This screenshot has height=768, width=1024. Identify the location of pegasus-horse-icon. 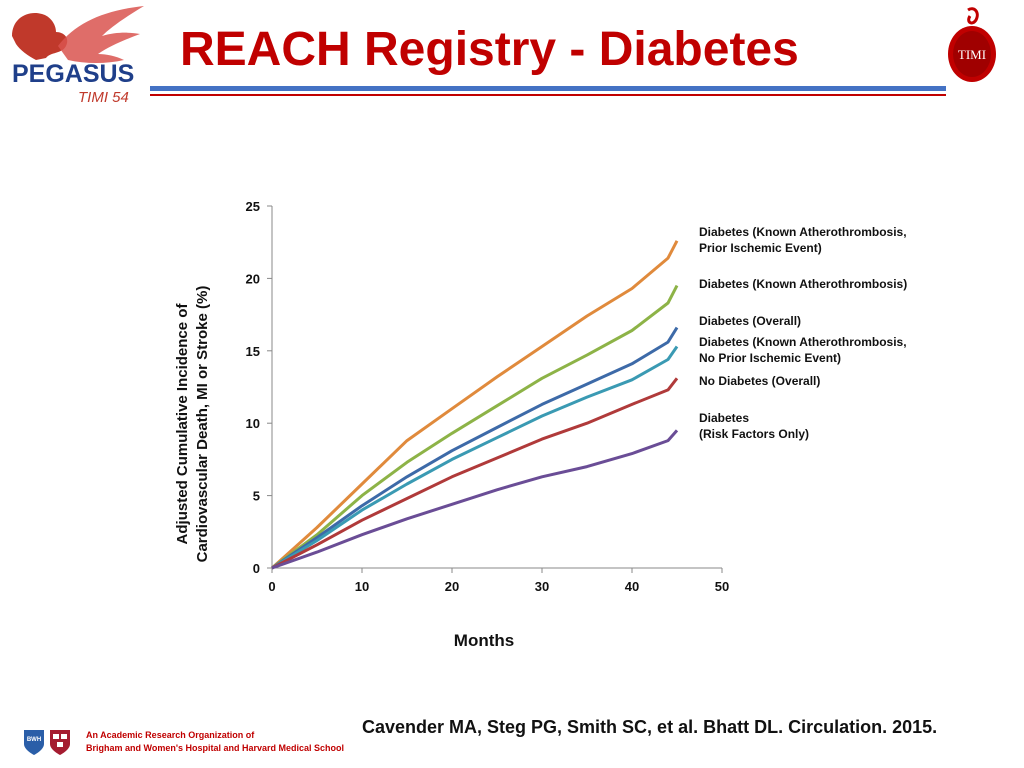
(40, 36).